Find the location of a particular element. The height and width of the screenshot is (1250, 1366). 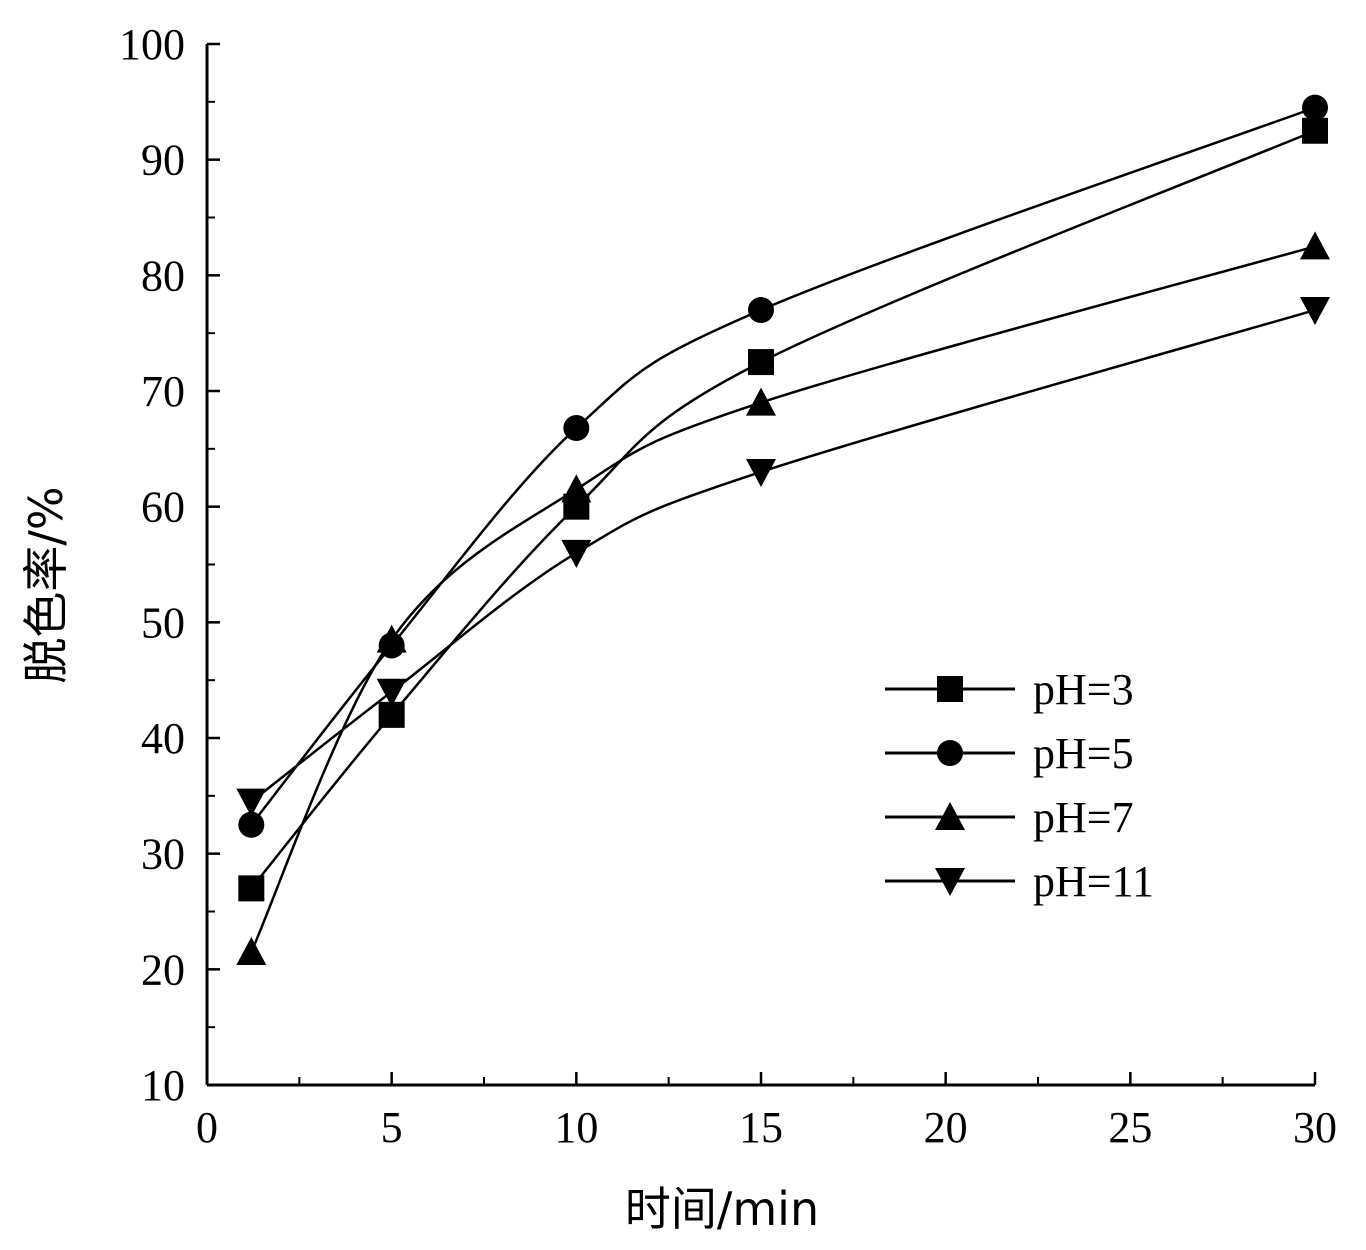

x-axis-title: 时间/min is located at coordinates (722, 1209).